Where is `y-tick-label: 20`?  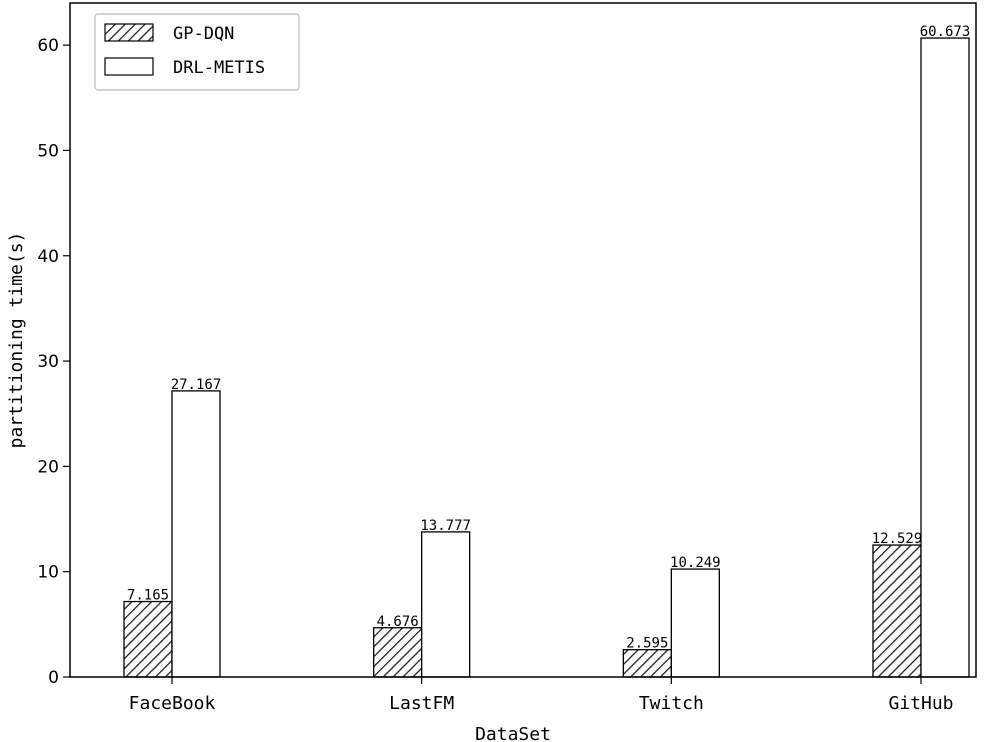 y-tick-label: 20 is located at coordinates (48, 467).